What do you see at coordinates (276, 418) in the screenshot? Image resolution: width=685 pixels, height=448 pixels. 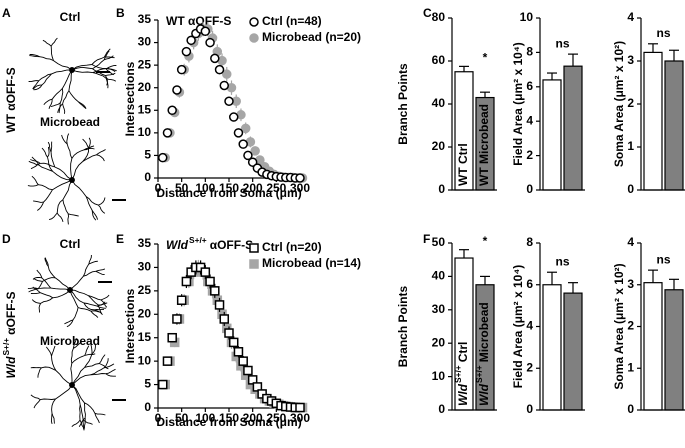 I see `x-tick-label: 250` at bounding box center [276, 418].